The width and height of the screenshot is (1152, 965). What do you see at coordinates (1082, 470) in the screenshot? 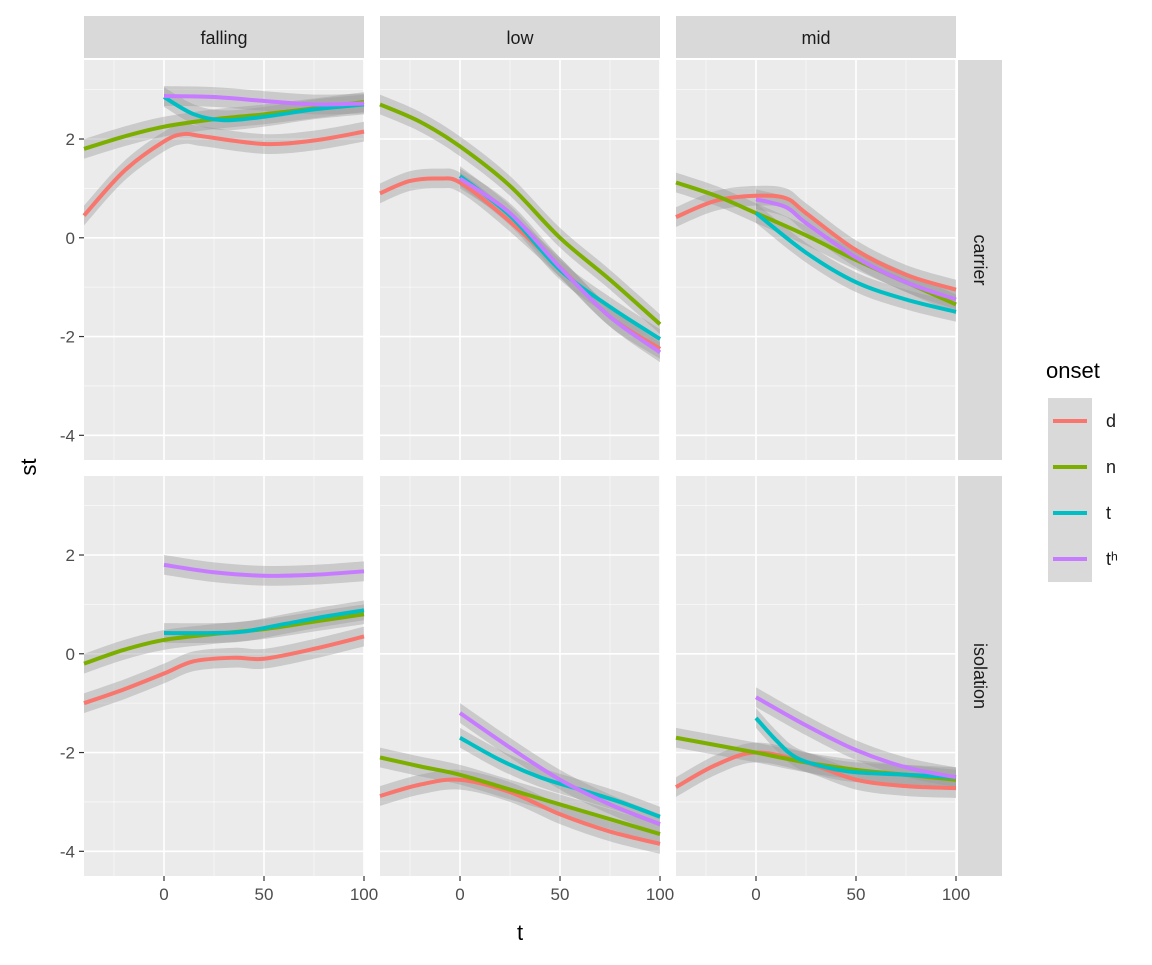
I see `legend: onset d n t tʰ` at bounding box center [1082, 470].